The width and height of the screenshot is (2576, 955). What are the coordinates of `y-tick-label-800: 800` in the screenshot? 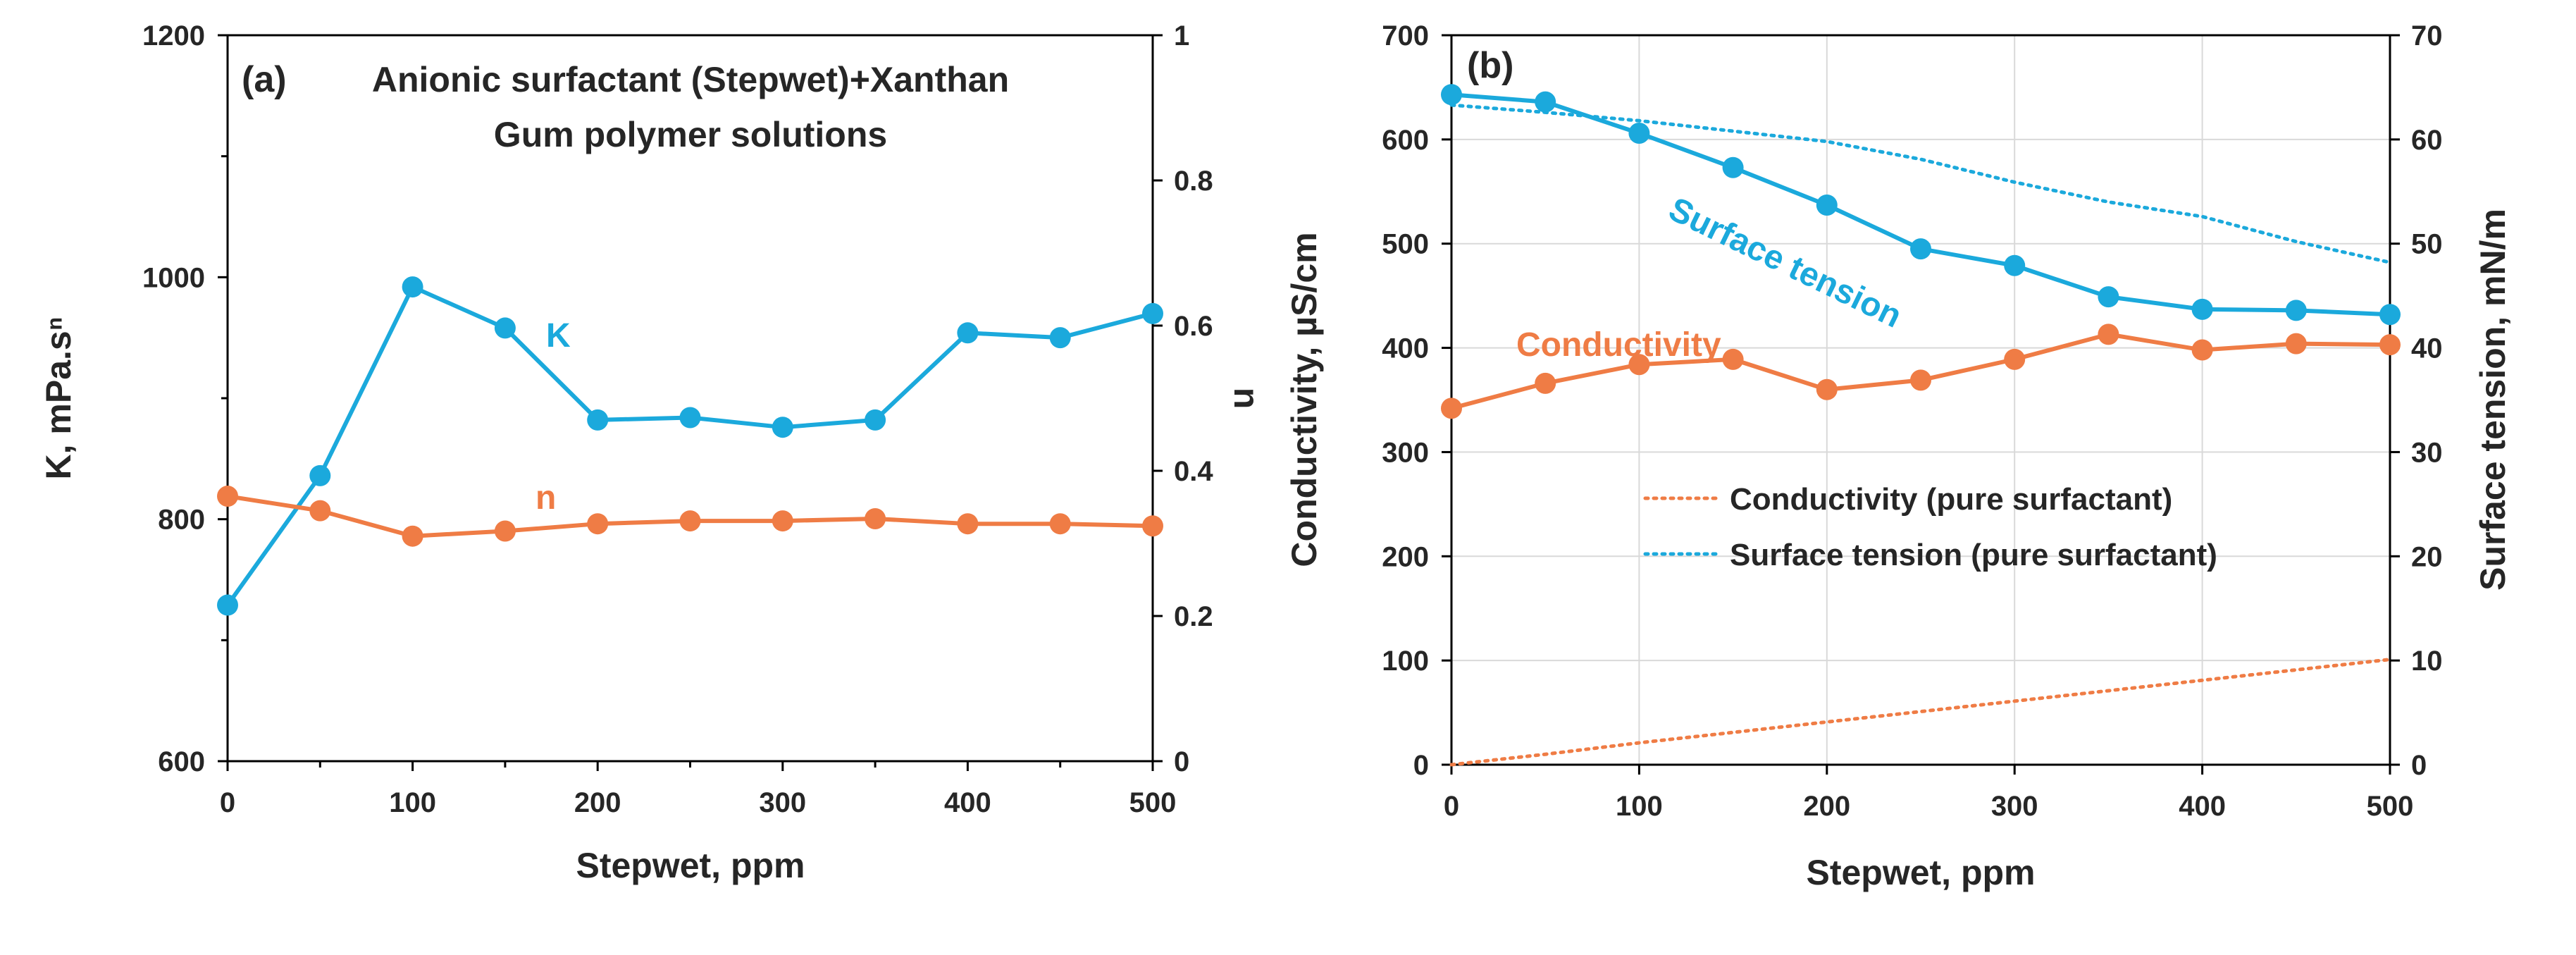 It's located at (181, 520).